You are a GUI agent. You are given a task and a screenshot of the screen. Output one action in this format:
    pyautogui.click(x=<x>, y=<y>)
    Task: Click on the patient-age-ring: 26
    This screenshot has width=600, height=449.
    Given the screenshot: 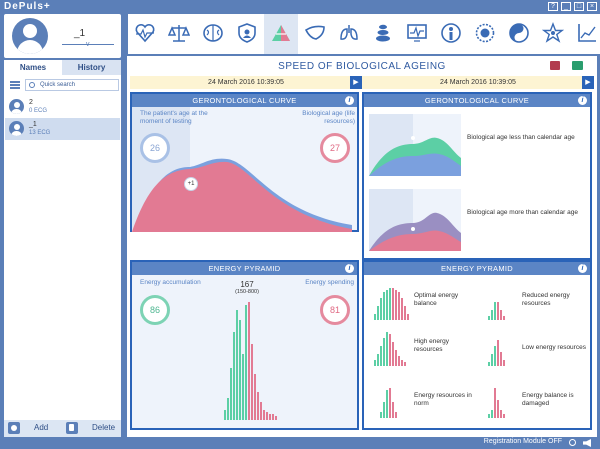 What is the action you would take?
    pyautogui.click(x=155, y=148)
    